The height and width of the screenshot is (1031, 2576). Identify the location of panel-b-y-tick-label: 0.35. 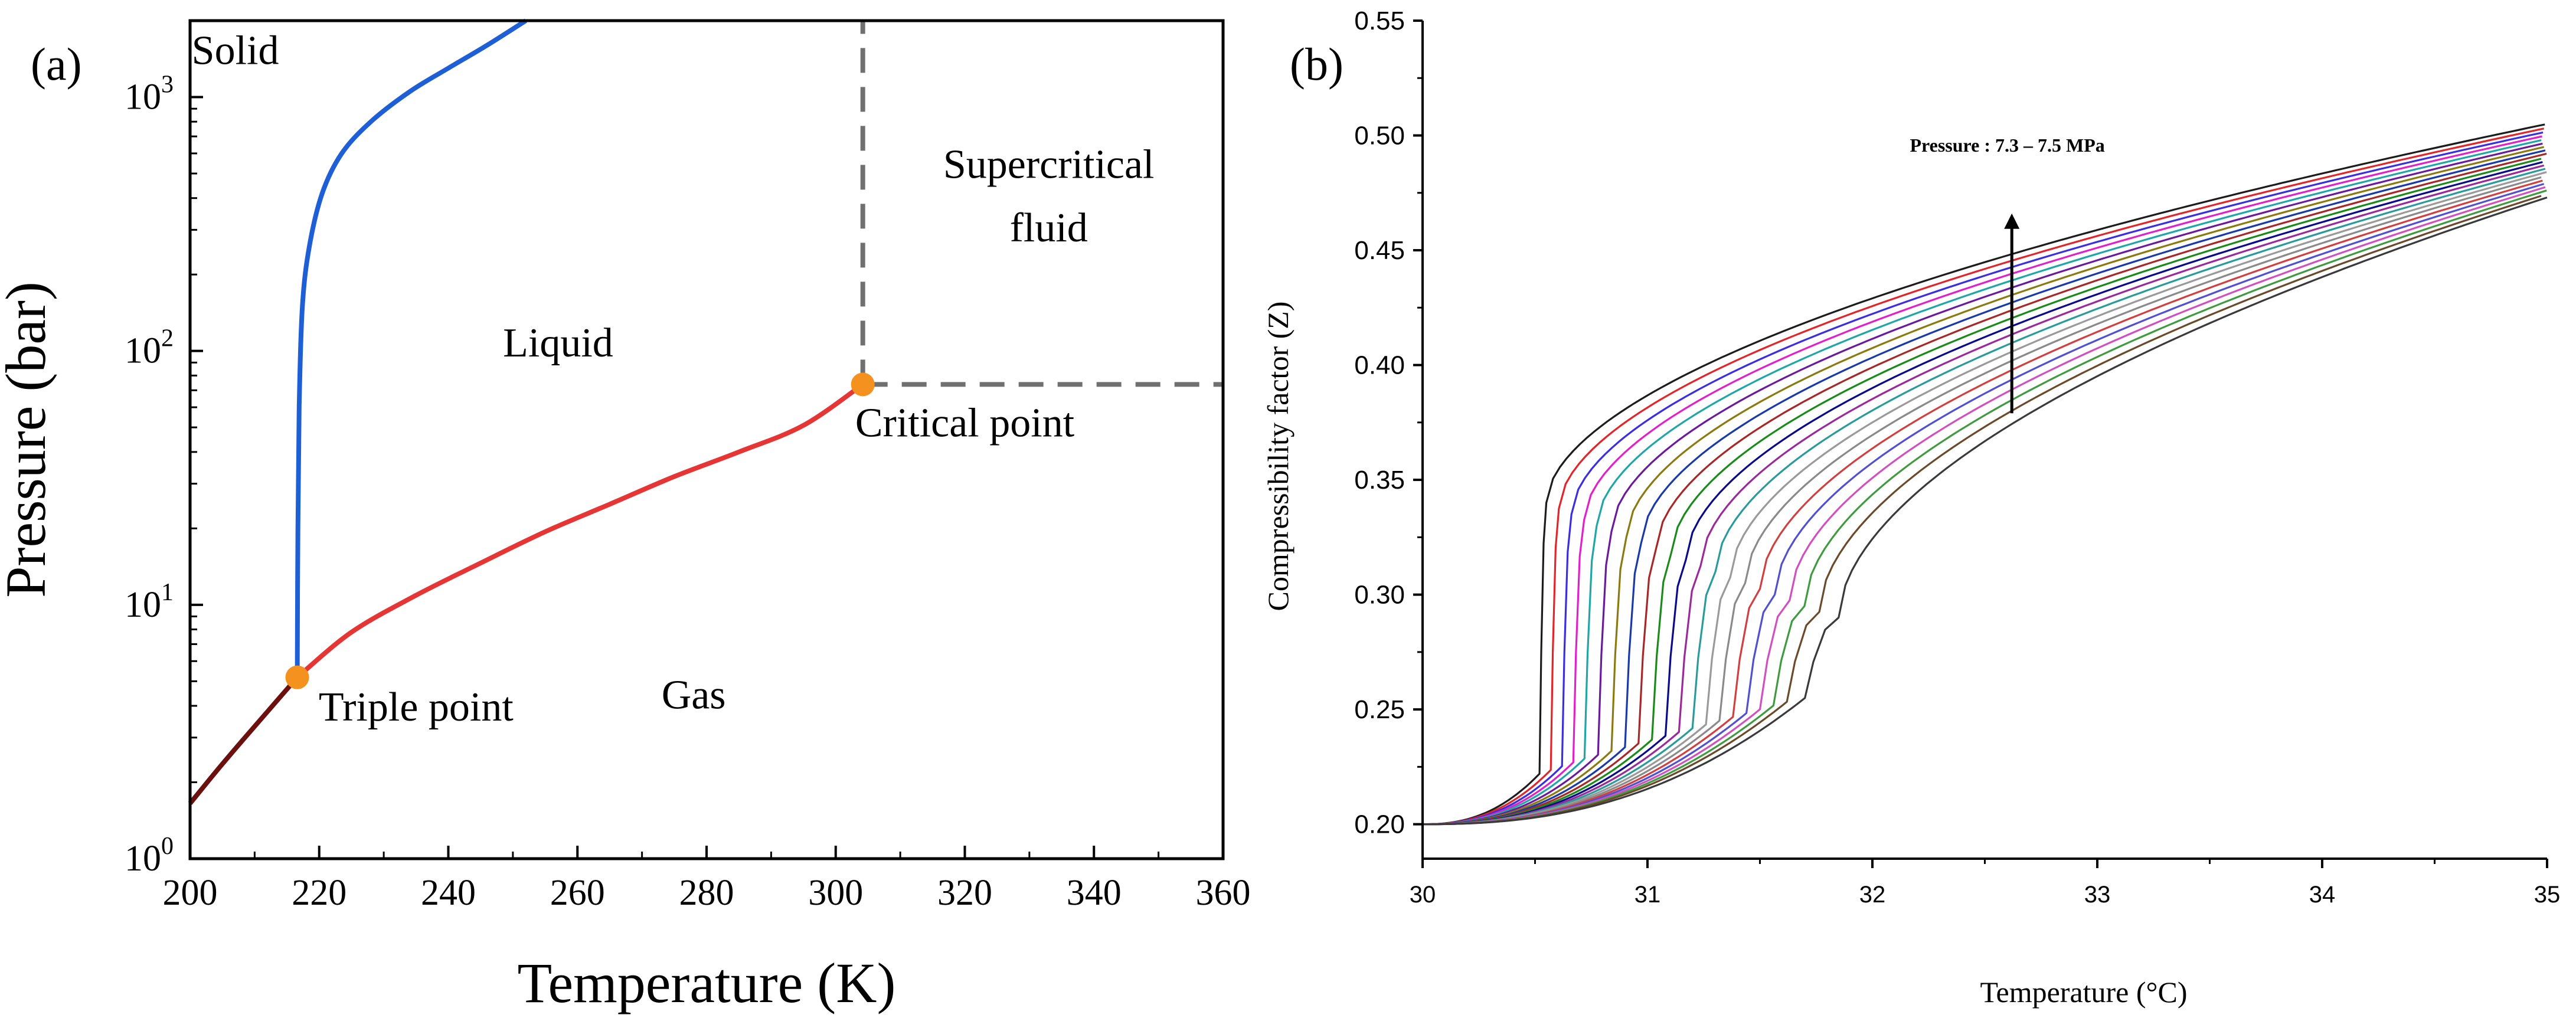
(1379, 480).